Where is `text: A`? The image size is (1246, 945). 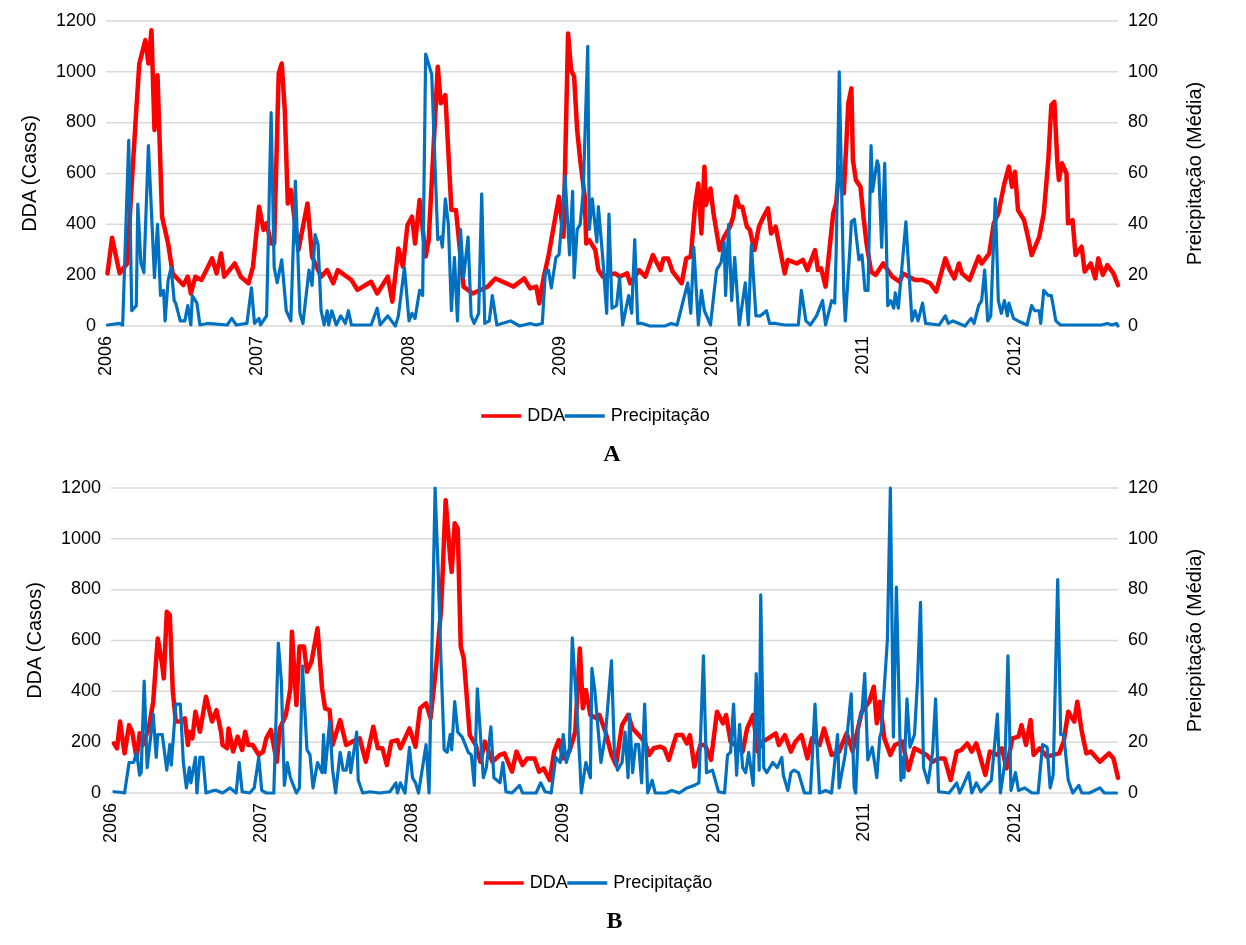 text: A is located at coordinates (612, 453).